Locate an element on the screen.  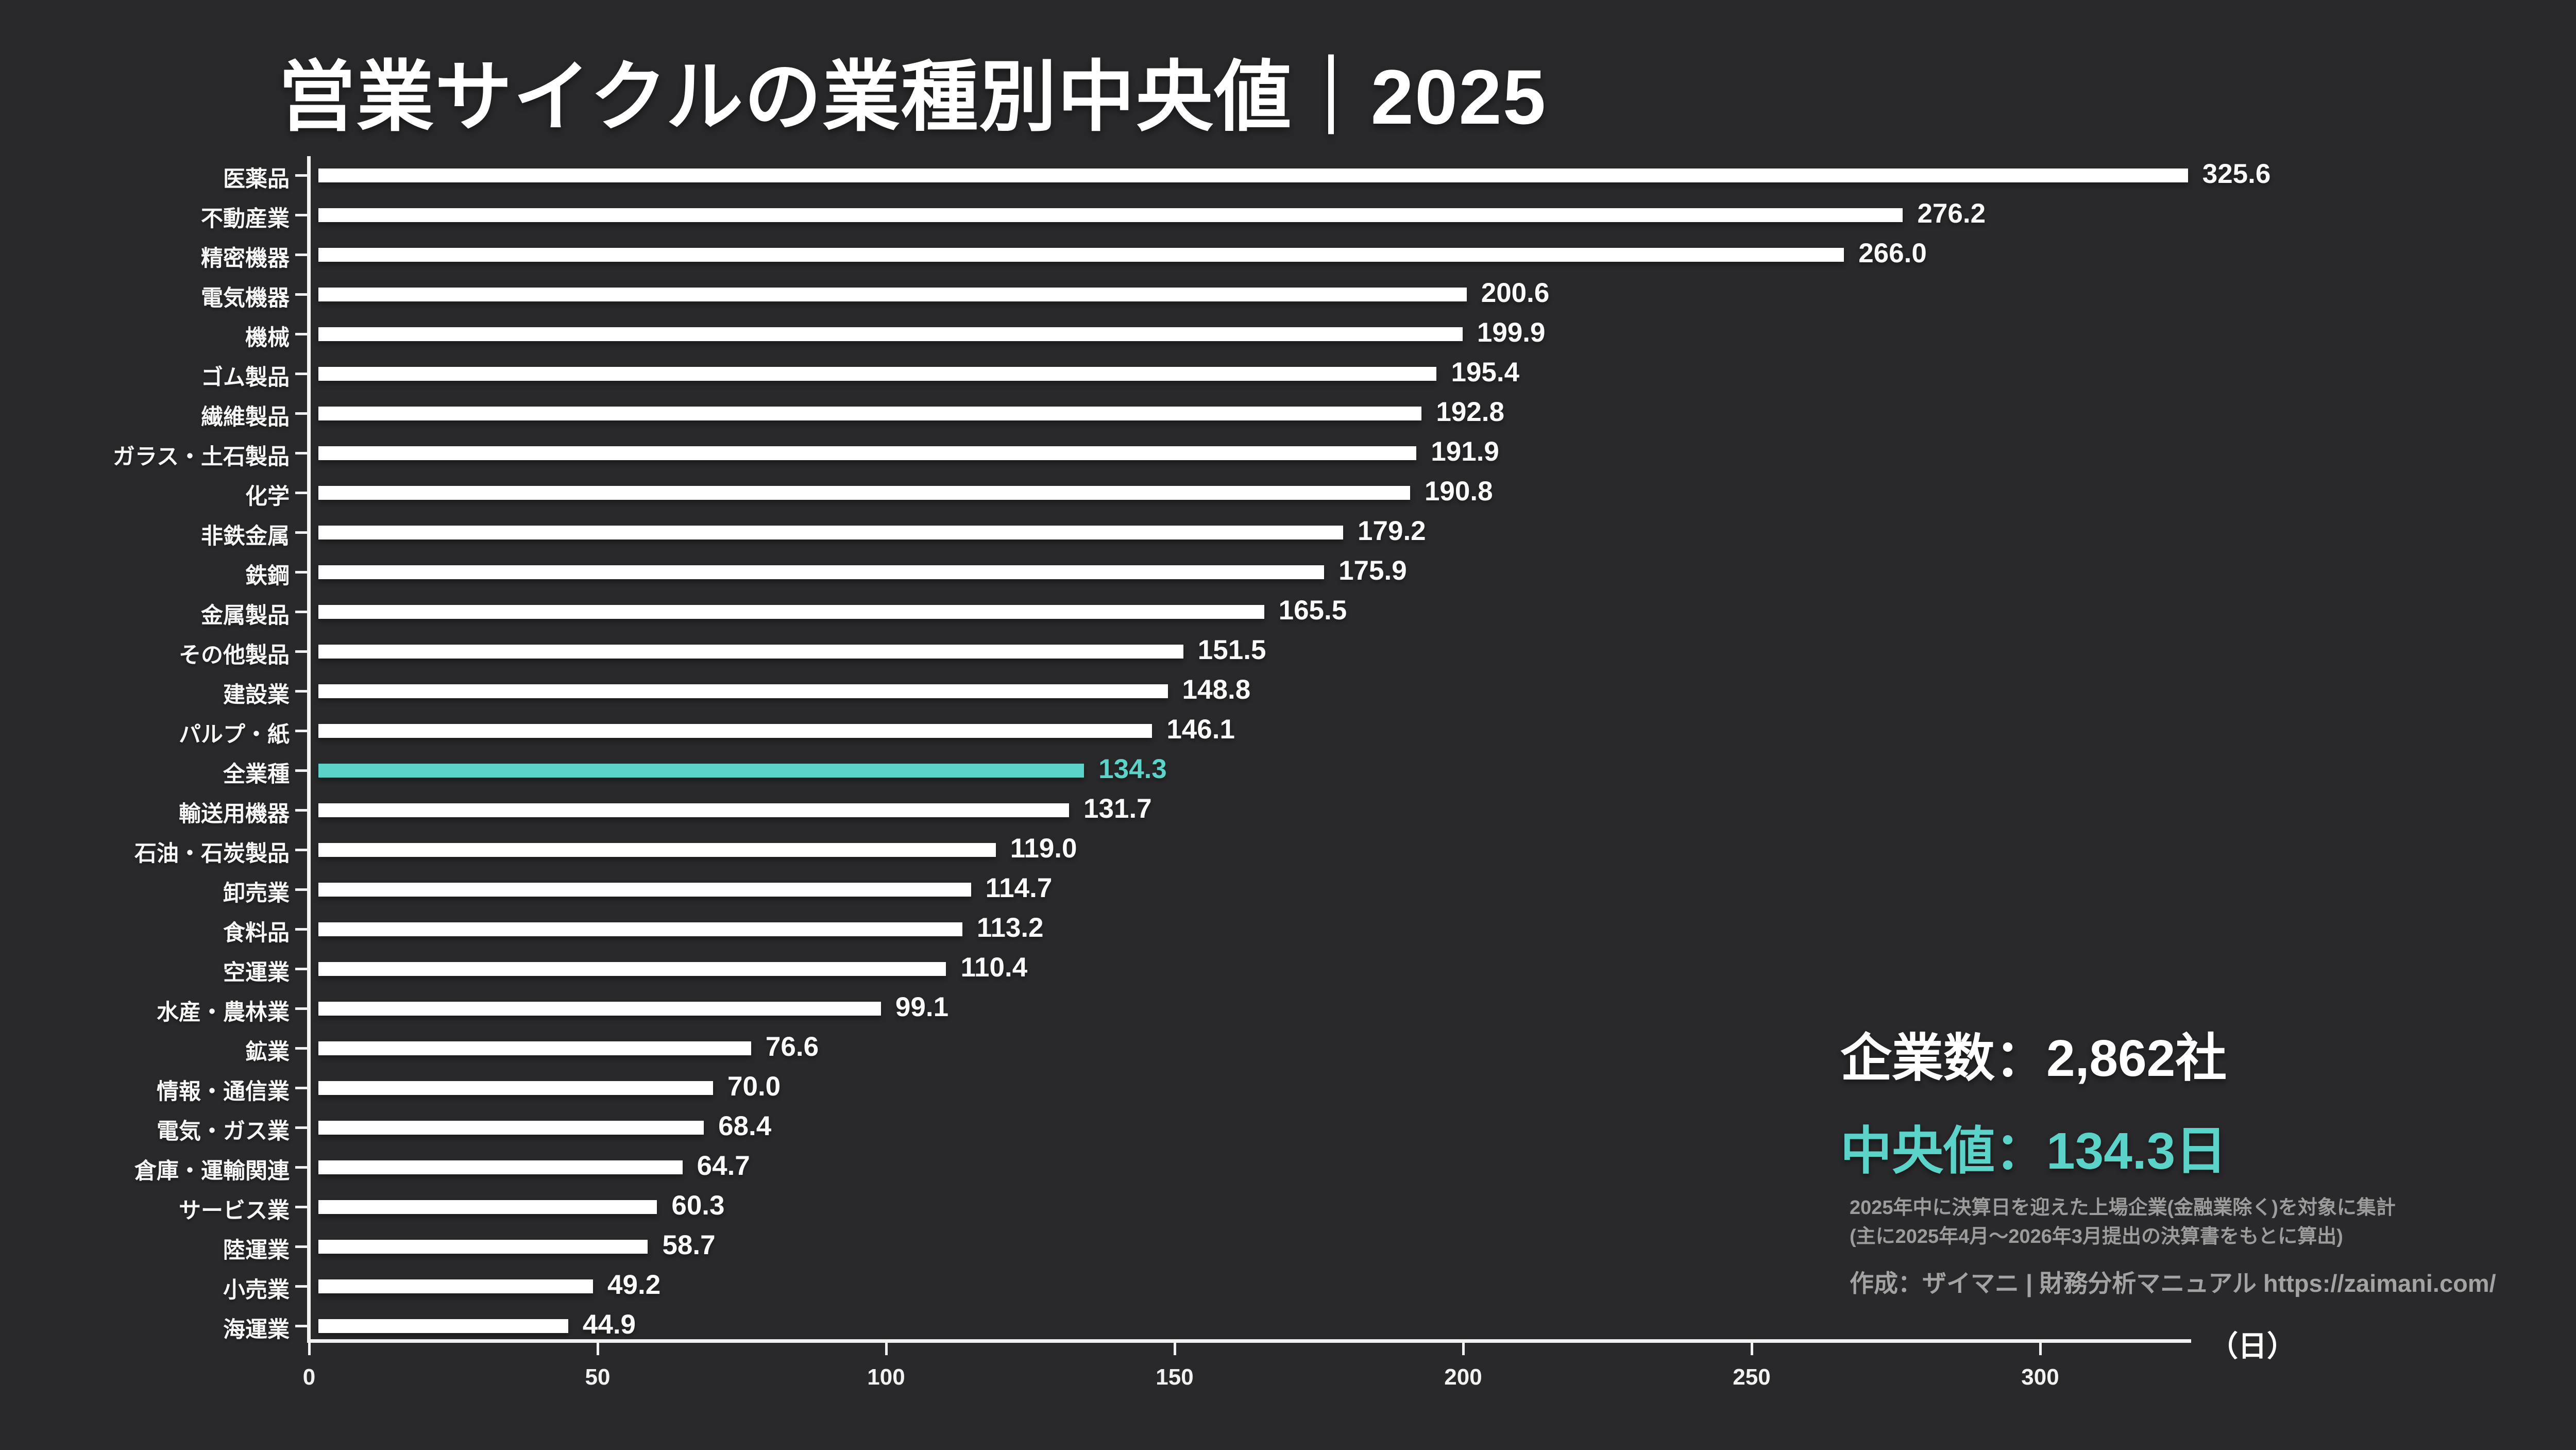
category-label: 卸売業 is located at coordinates (256, 893).